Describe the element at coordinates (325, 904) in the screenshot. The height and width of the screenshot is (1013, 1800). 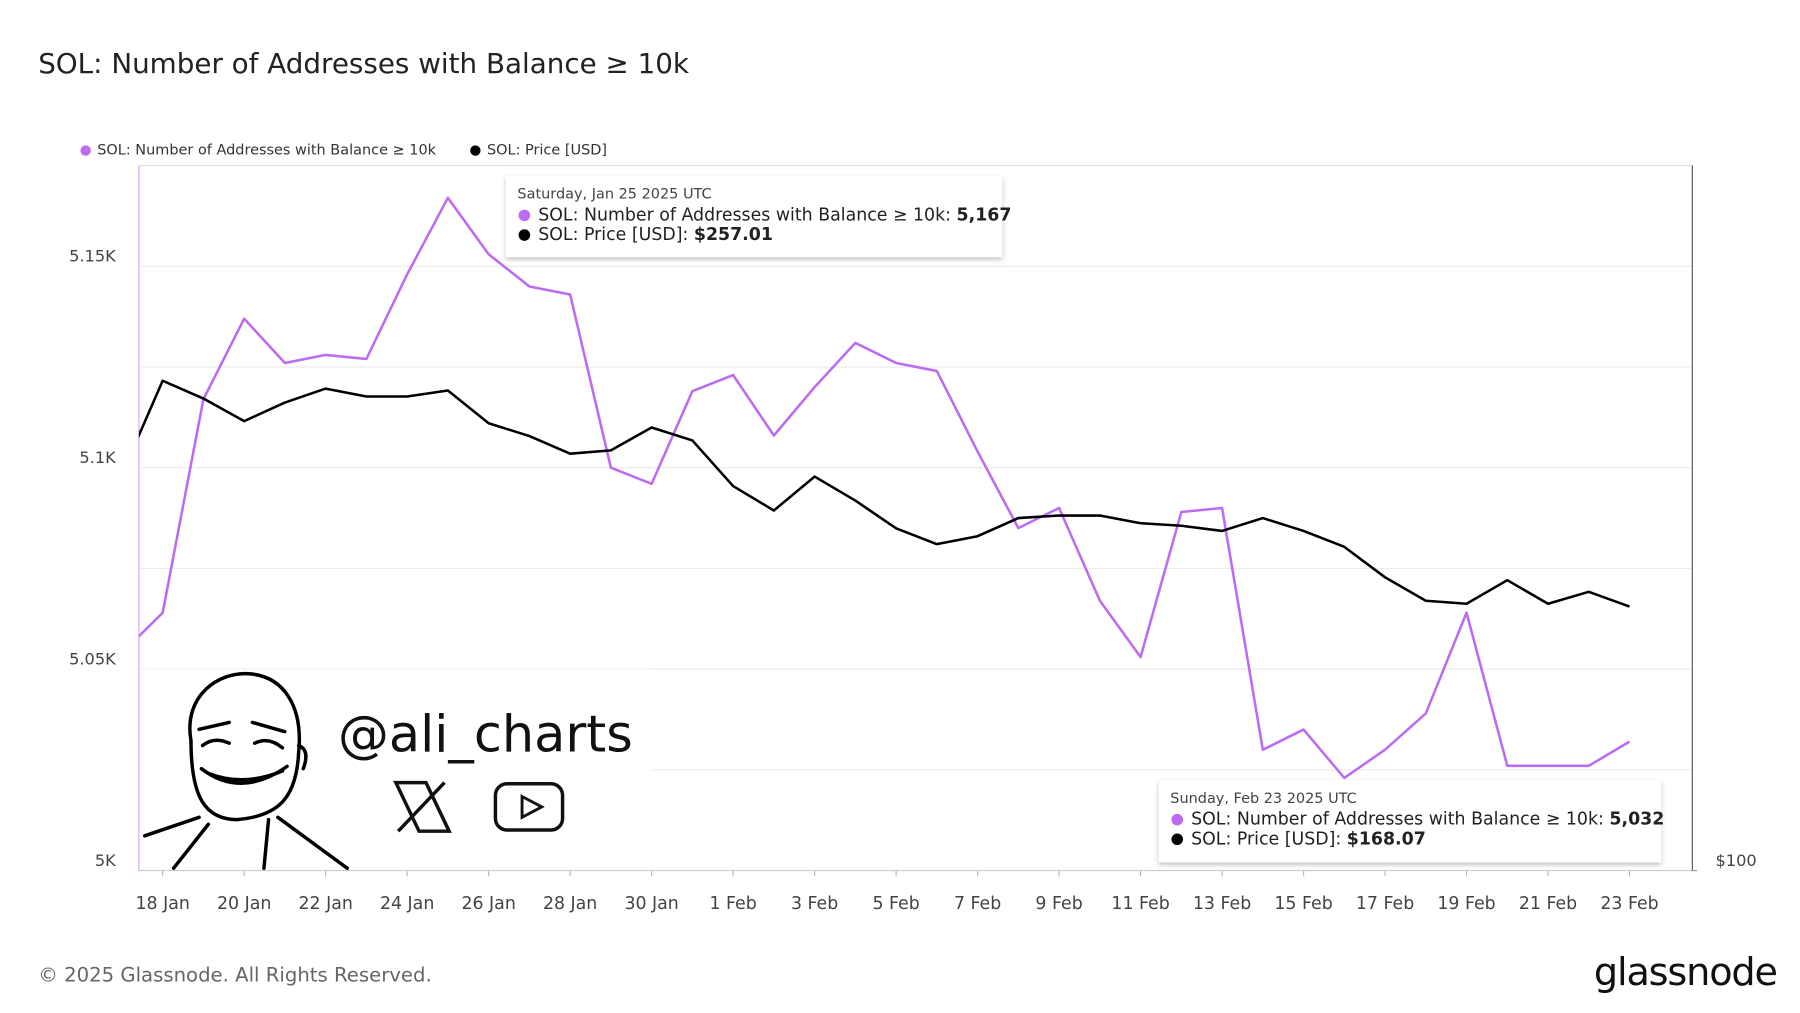
I see `x-tick-label: 22 Jan` at that location.